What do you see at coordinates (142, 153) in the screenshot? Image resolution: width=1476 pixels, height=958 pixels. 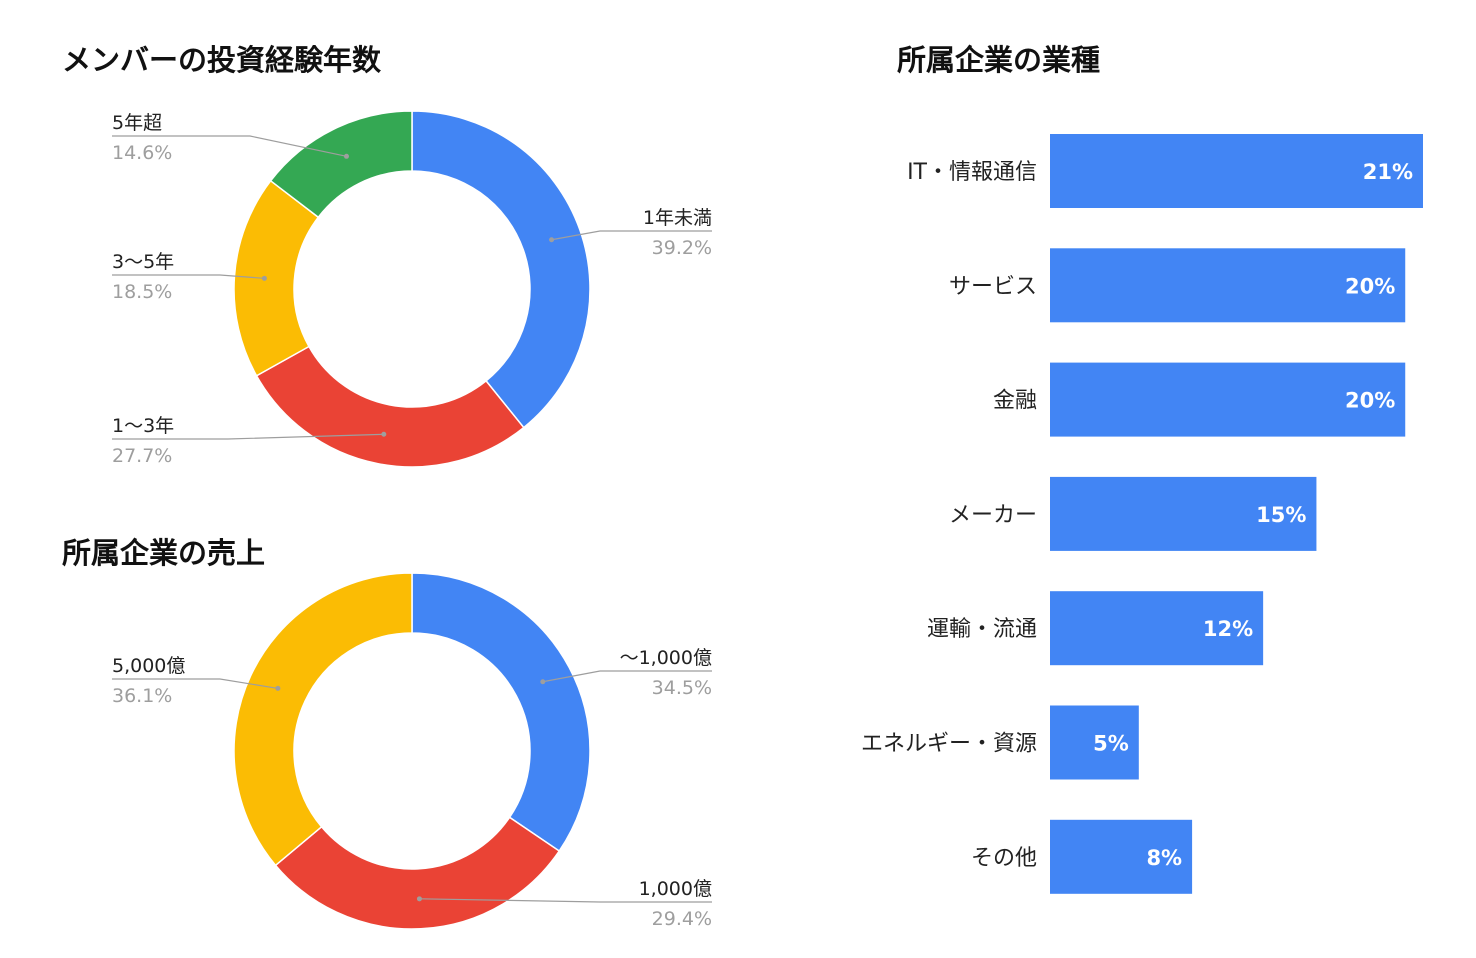 I see `slice-percent: 14.6%` at bounding box center [142, 153].